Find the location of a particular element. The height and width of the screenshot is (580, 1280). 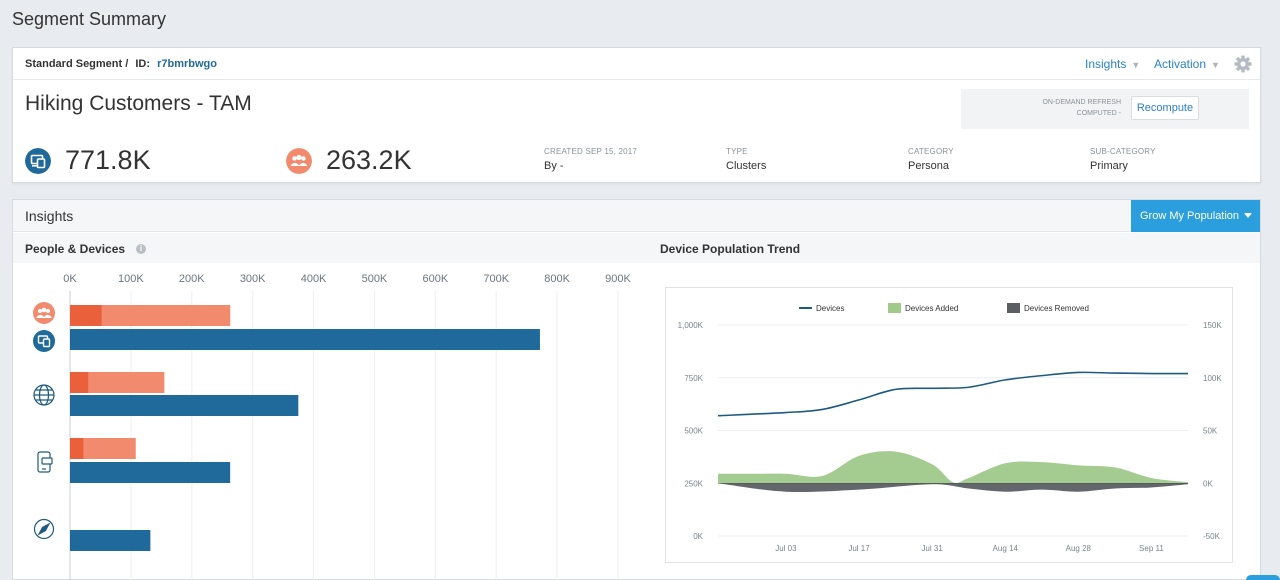

refresh-panel: ON-DEMAND REFRESH COMPUTED - Recompute is located at coordinates (1105, 109).